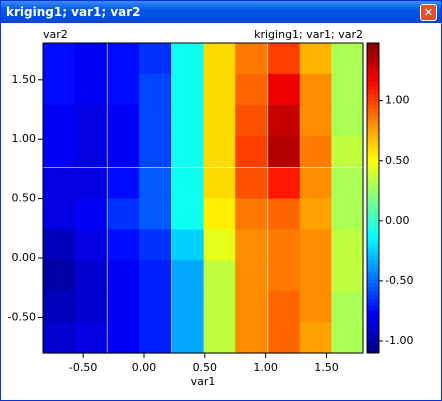 This screenshot has width=442, height=401. Describe the element at coordinates (399, 340) in the screenshot. I see `colorbar-tick-label: -1.00` at that location.